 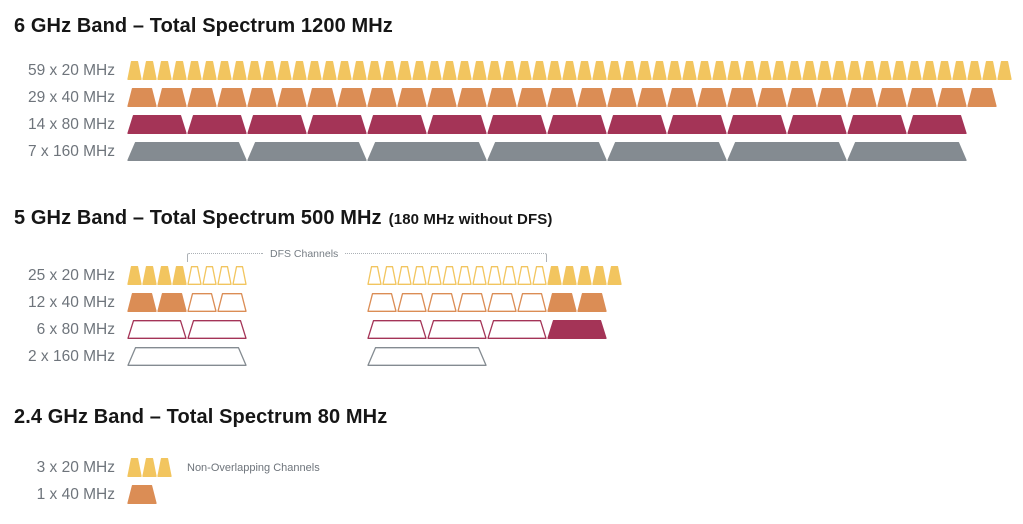 What do you see at coordinates (225, 257) in the screenshot?
I see `dfs-bracket-left-line` at bounding box center [225, 257].